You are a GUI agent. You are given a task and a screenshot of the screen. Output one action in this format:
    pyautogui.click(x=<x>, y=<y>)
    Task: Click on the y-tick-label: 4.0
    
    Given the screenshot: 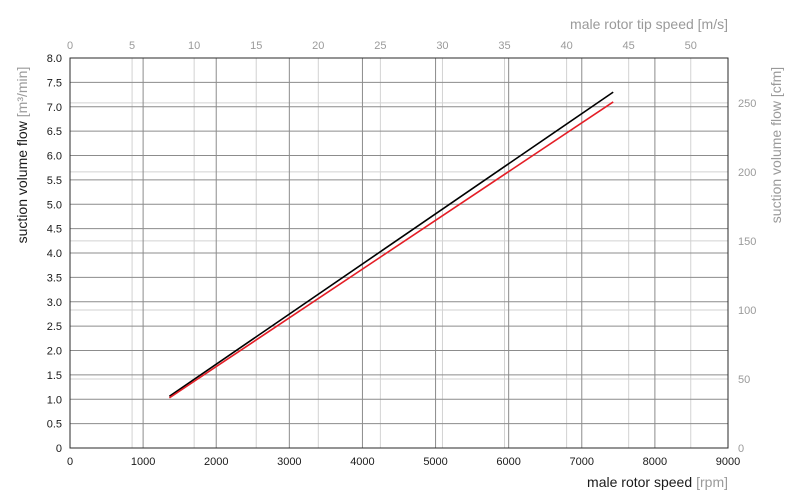 What is the action you would take?
    pyautogui.click(x=54, y=254)
    